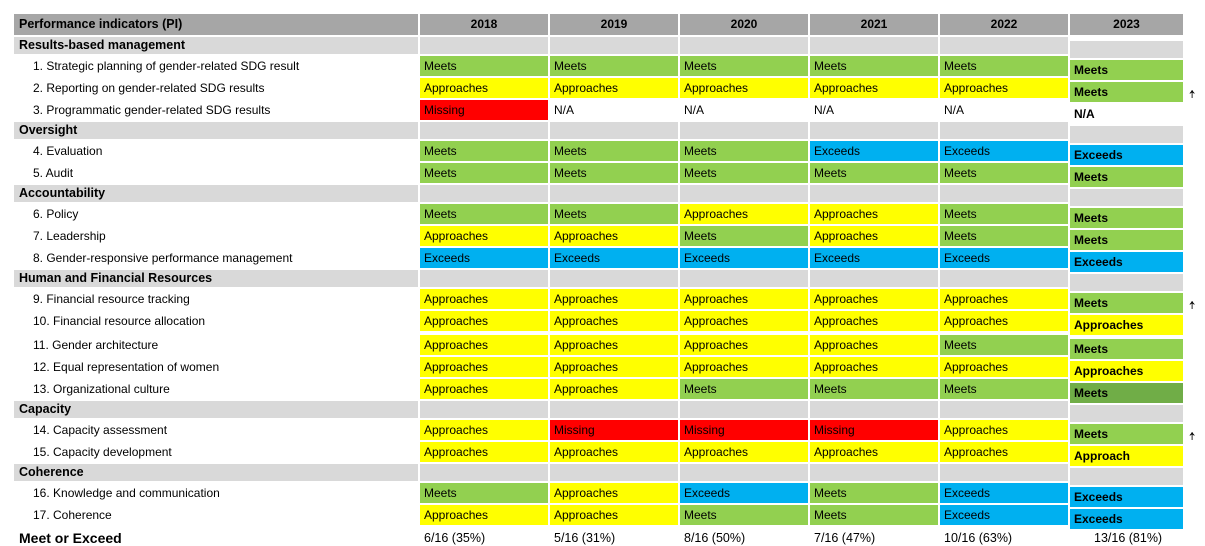 The image size is (1205, 546). Describe the element at coordinates (216, 409) in the screenshot. I see `section-label: Capacity` at that location.